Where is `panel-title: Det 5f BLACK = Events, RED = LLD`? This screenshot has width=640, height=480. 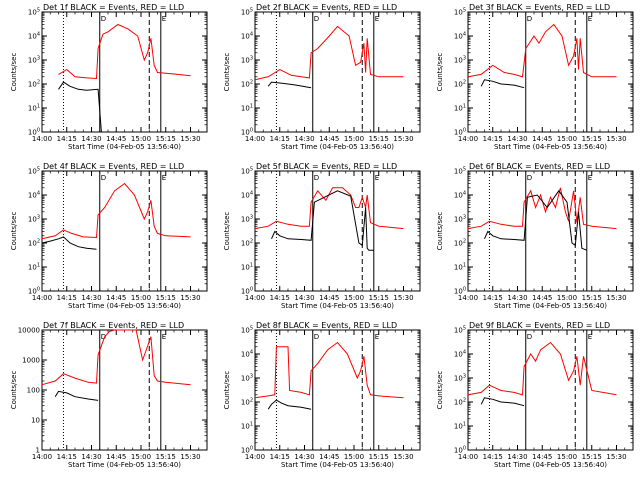 panel-title: Det 5f BLACK = Events, RED = LLD is located at coordinates (326, 166).